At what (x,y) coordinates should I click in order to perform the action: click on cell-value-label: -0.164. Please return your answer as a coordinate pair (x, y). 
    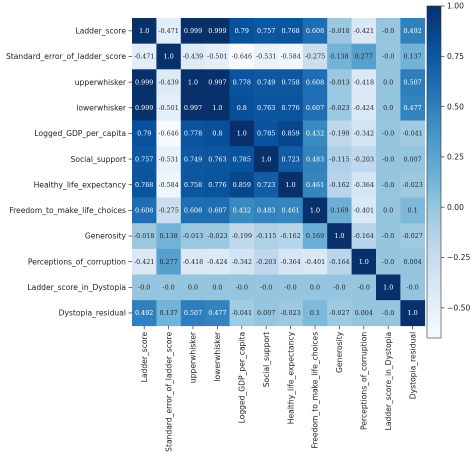
    Looking at the image, I should click on (364, 236).